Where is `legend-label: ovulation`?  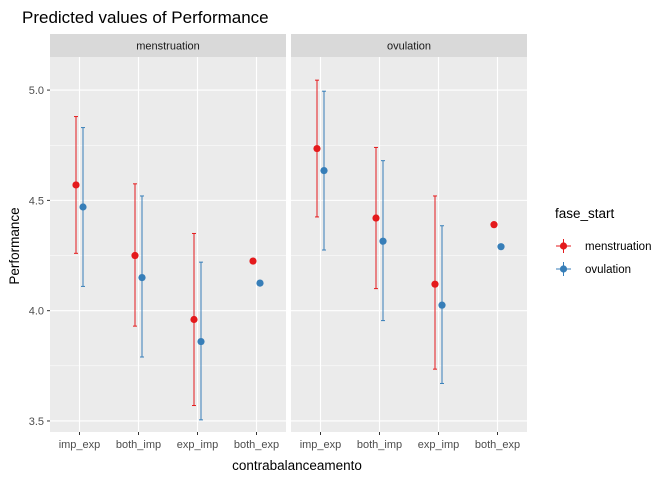
legend-label: ovulation is located at coordinates (608, 270).